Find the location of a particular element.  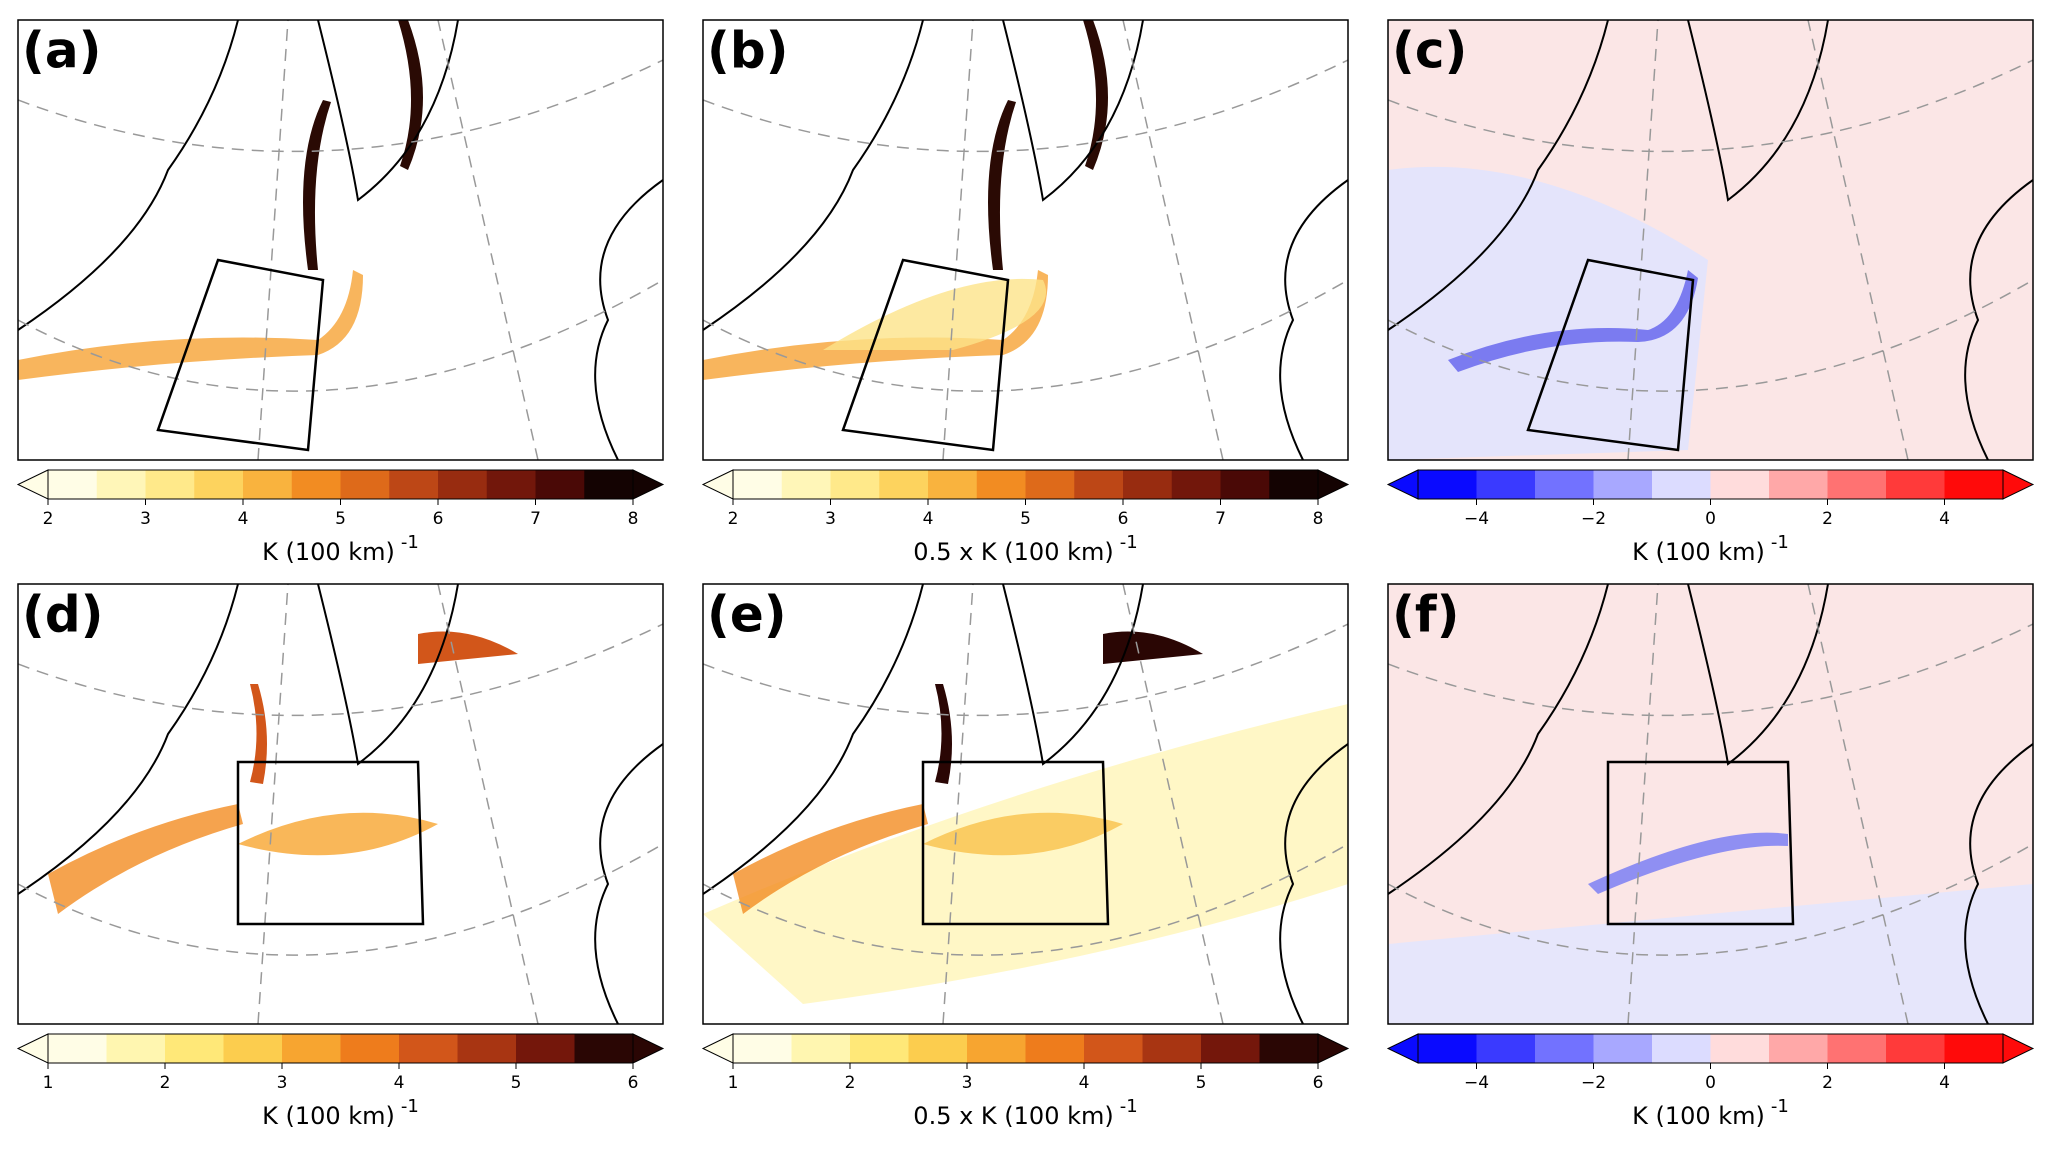

panel-label: (a) is located at coordinates (61, 51).